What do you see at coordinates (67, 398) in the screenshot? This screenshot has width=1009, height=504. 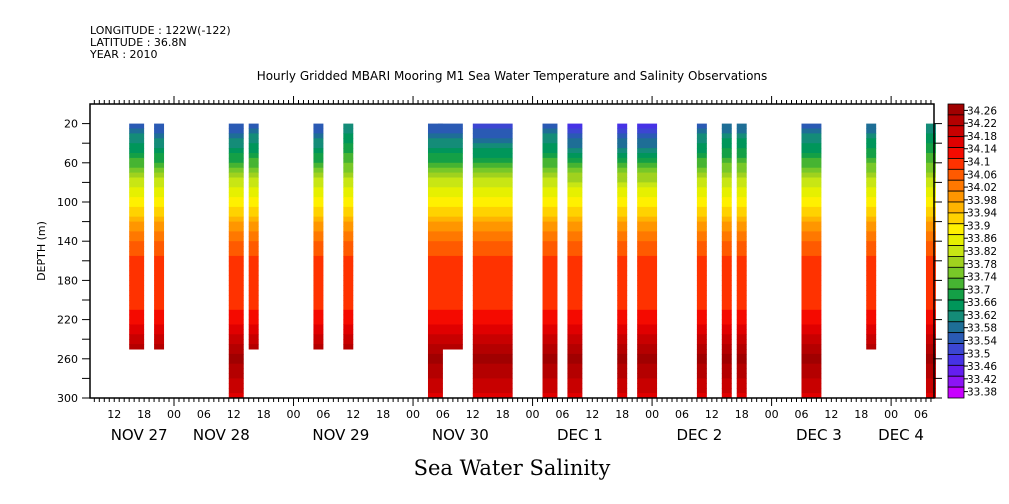 I see `y-tick-label: 300` at bounding box center [67, 398].